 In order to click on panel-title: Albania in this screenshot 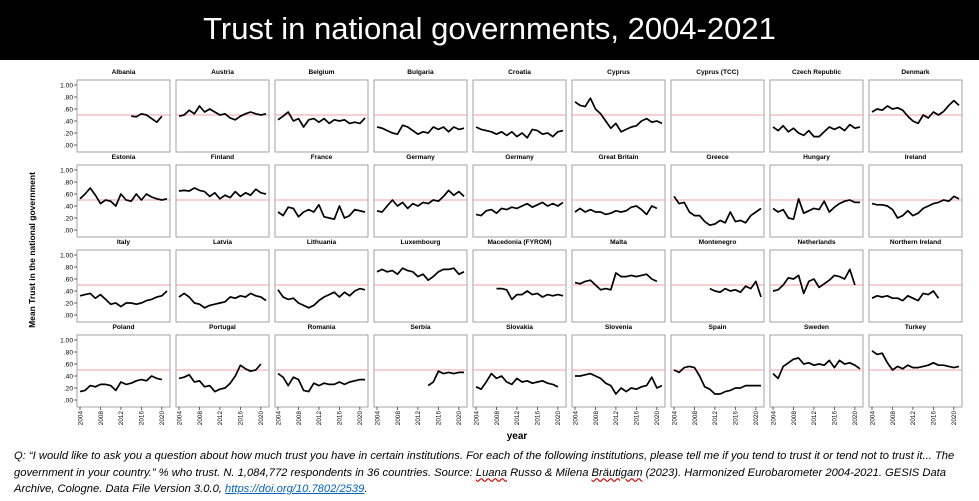, I will do `click(124, 72)`.